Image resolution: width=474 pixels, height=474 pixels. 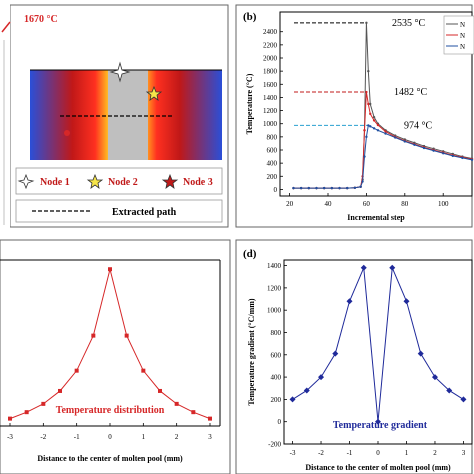 What do you see at coordinates (198, 182) in the screenshot?
I see `legend-node3-label: Node 3` at bounding box center [198, 182].